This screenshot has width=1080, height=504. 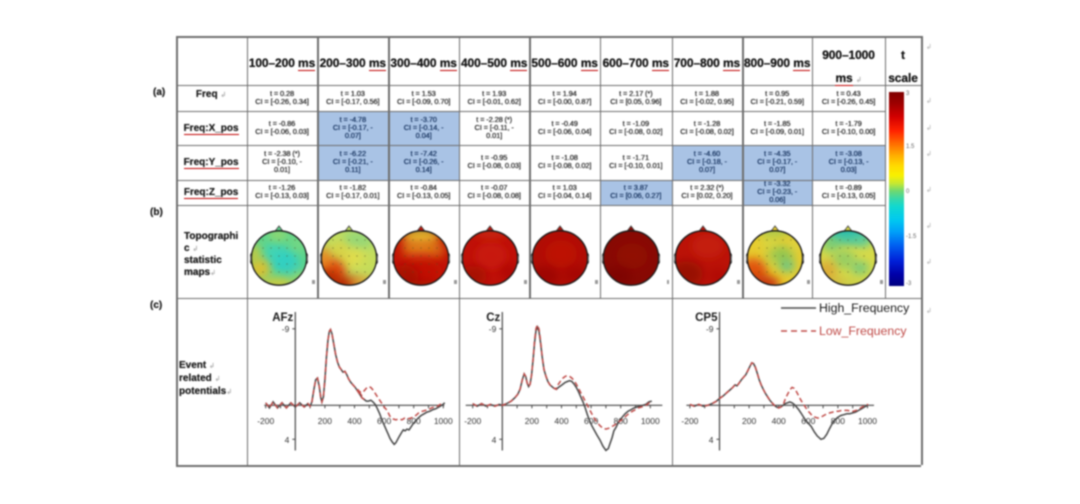 What do you see at coordinates (706, 318) in the screenshot?
I see `svg-text: CP5` at bounding box center [706, 318].